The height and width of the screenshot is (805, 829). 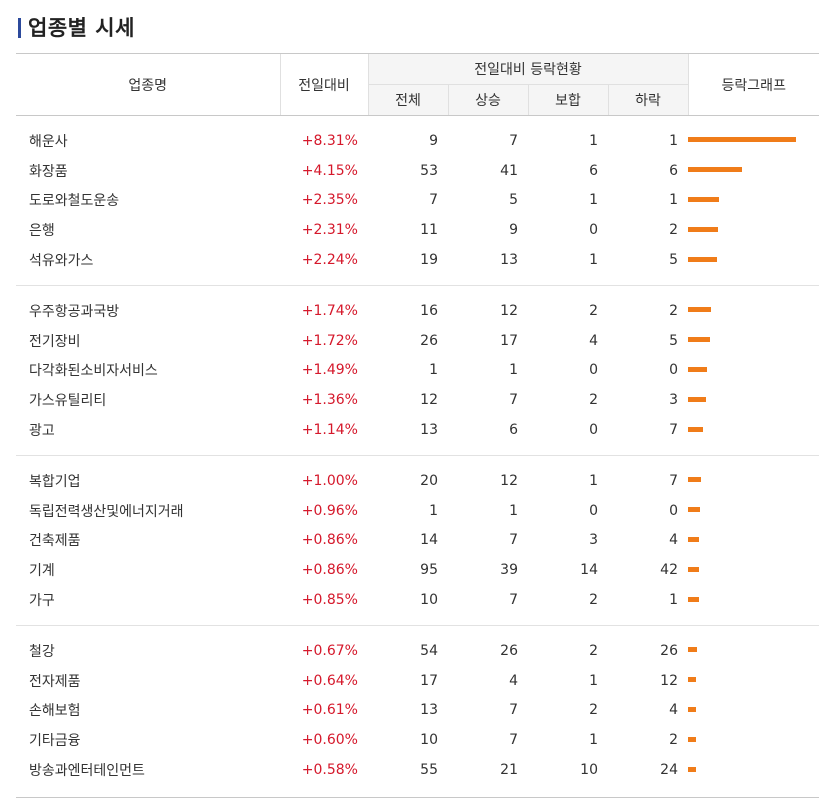 I want to click on industry-name-link: 우주항공과국방, so click(x=74, y=311).